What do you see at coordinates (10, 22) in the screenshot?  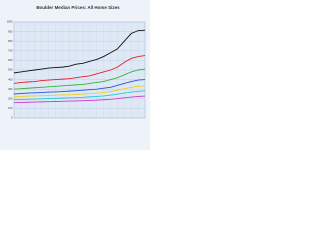 I see `y-tick-label: 1000` at bounding box center [10, 22].